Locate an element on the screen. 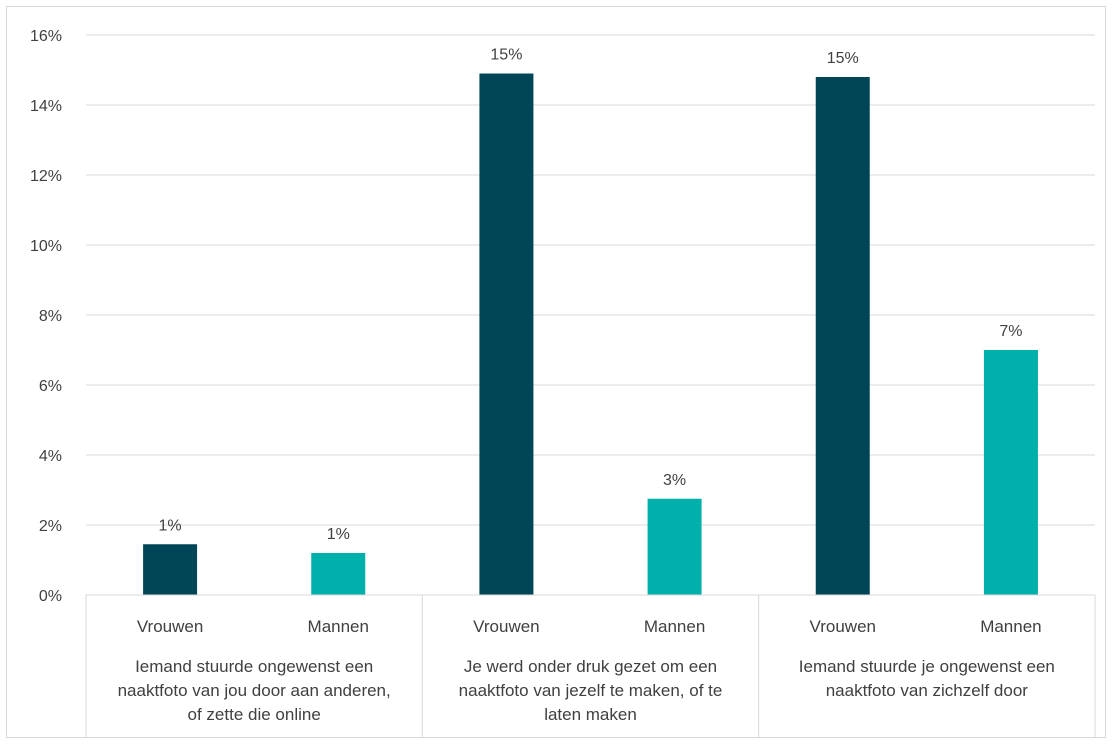  y-axis: 0% 2% 4% 6% 8% 10% 12% 14% 16% is located at coordinates (46, 316).